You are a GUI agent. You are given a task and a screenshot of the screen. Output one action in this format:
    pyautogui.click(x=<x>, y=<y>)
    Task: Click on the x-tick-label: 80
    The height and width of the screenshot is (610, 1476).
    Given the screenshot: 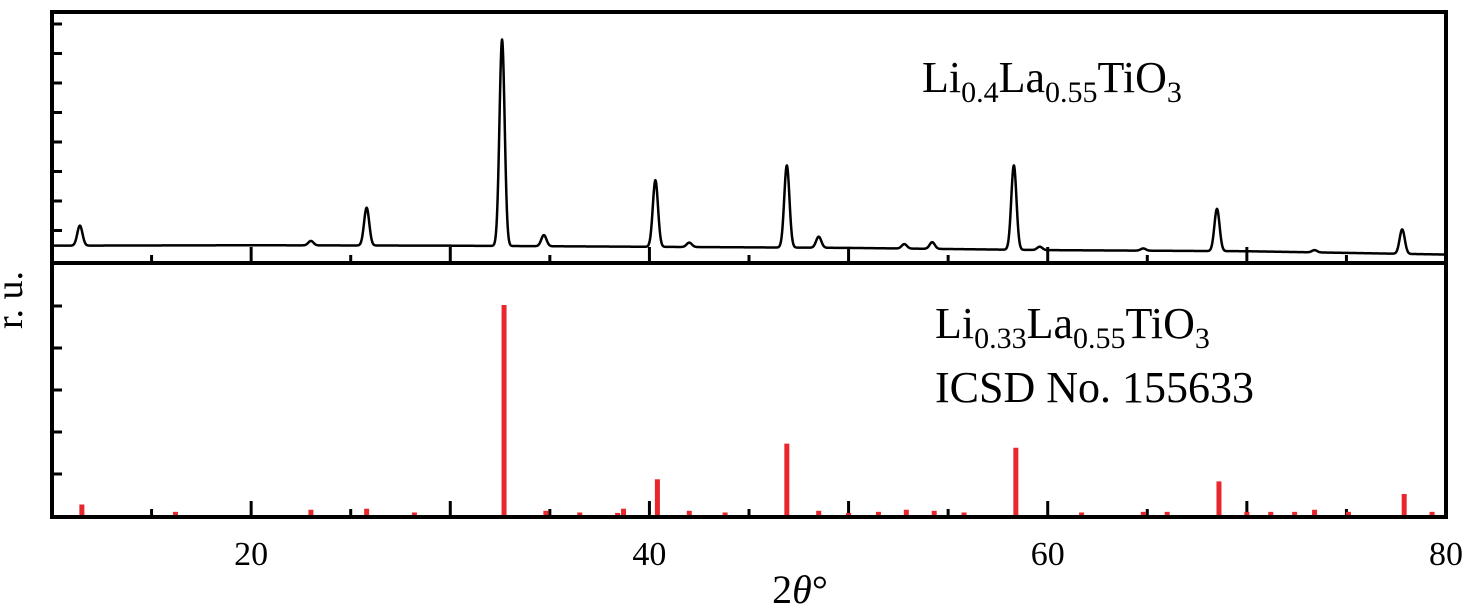 What is the action you would take?
    pyautogui.click(x=1446, y=554)
    